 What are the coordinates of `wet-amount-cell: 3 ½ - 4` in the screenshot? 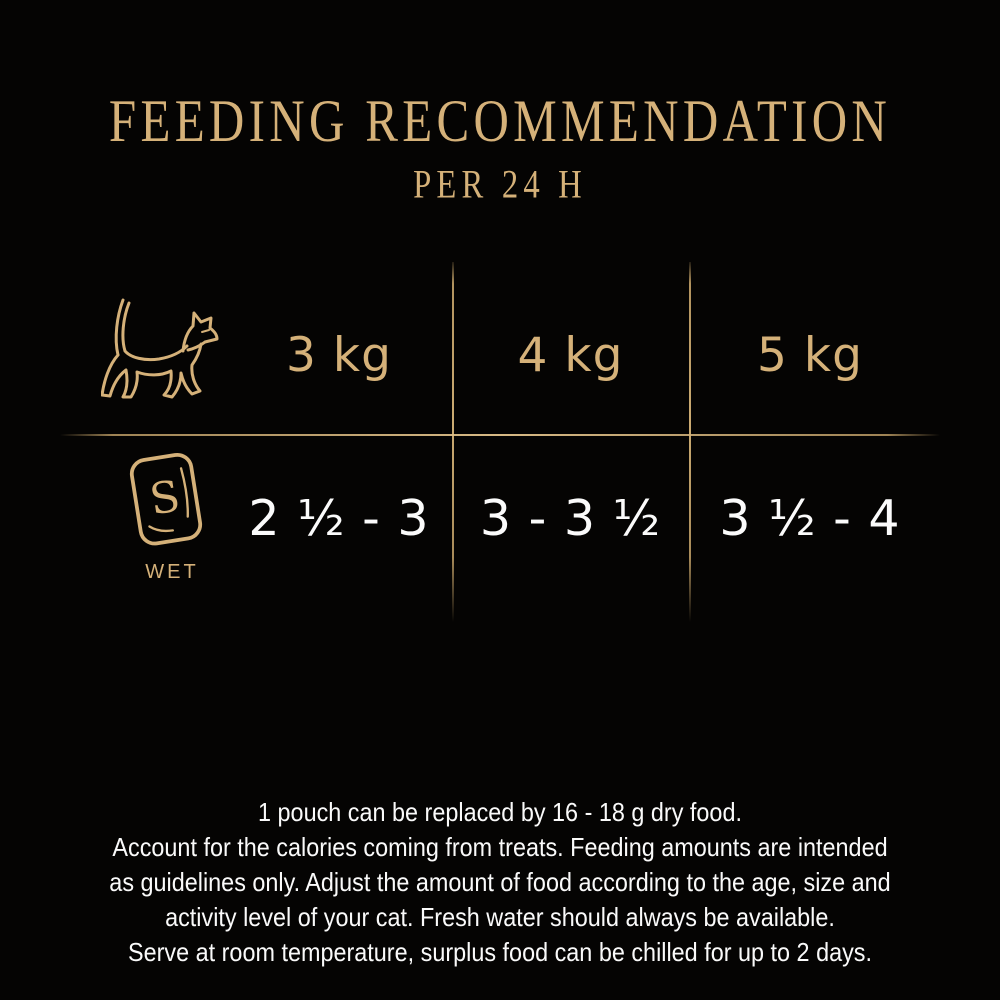 It's located at (810, 518).